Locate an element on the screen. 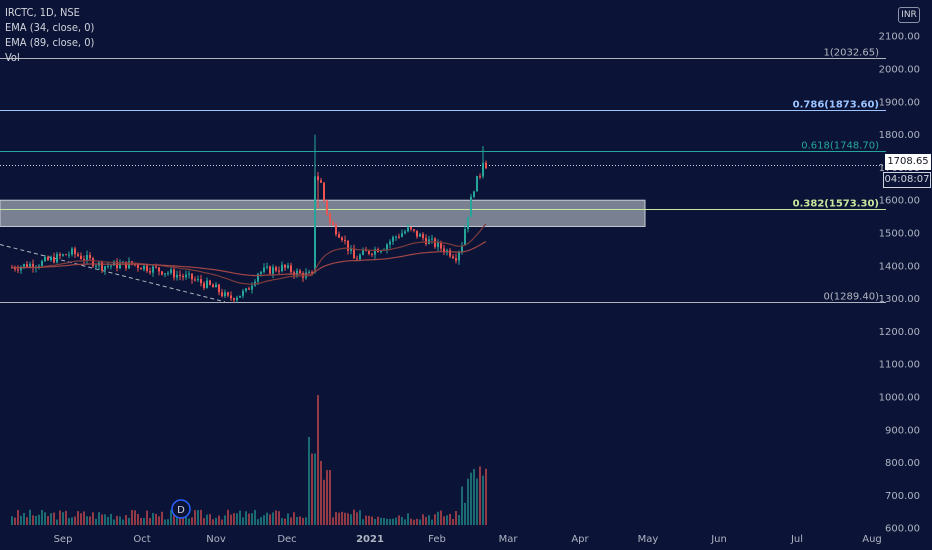  y-tick-label: 1100.00 is located at coordinates (899, 365).